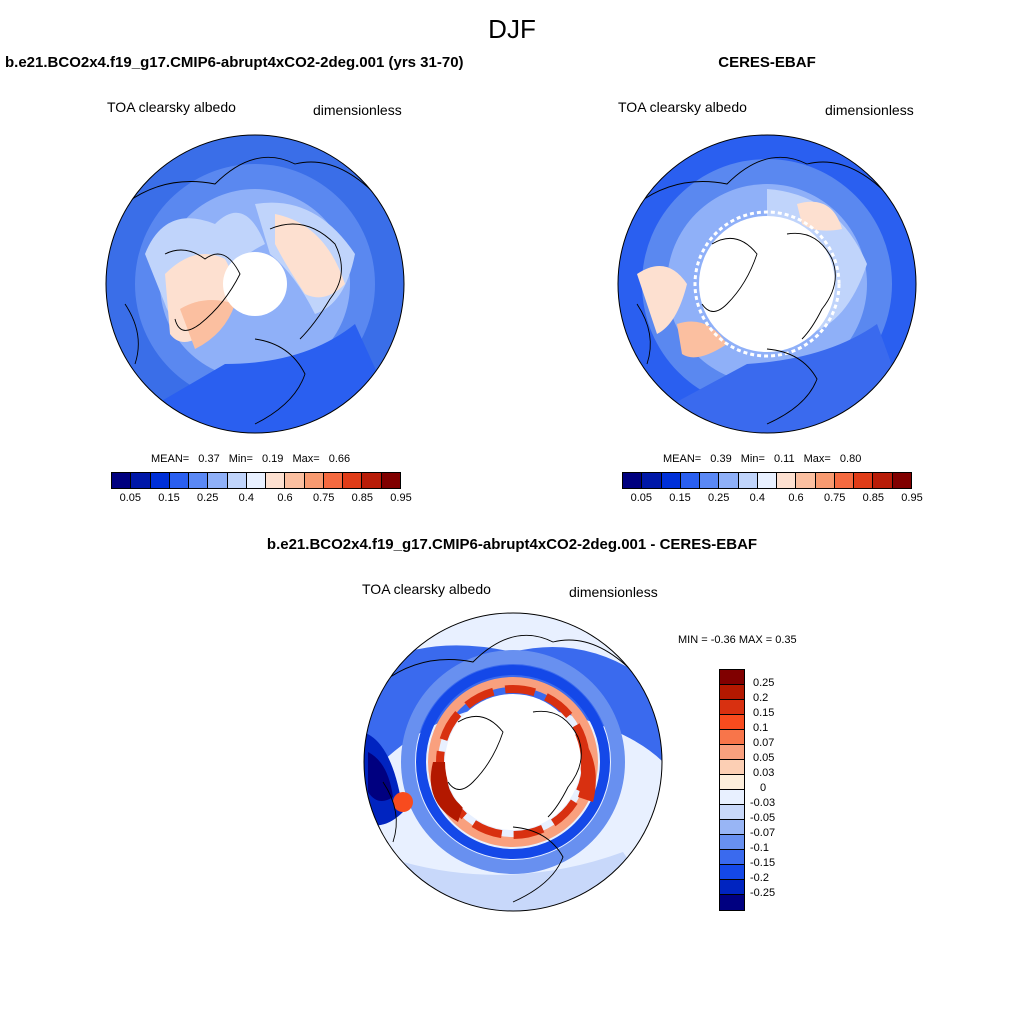  What do you see at coordinates (171, 107) in the screenshot?
I see `model-variable-label: TOA clearsky albedo` at bounding box center [171, 107].